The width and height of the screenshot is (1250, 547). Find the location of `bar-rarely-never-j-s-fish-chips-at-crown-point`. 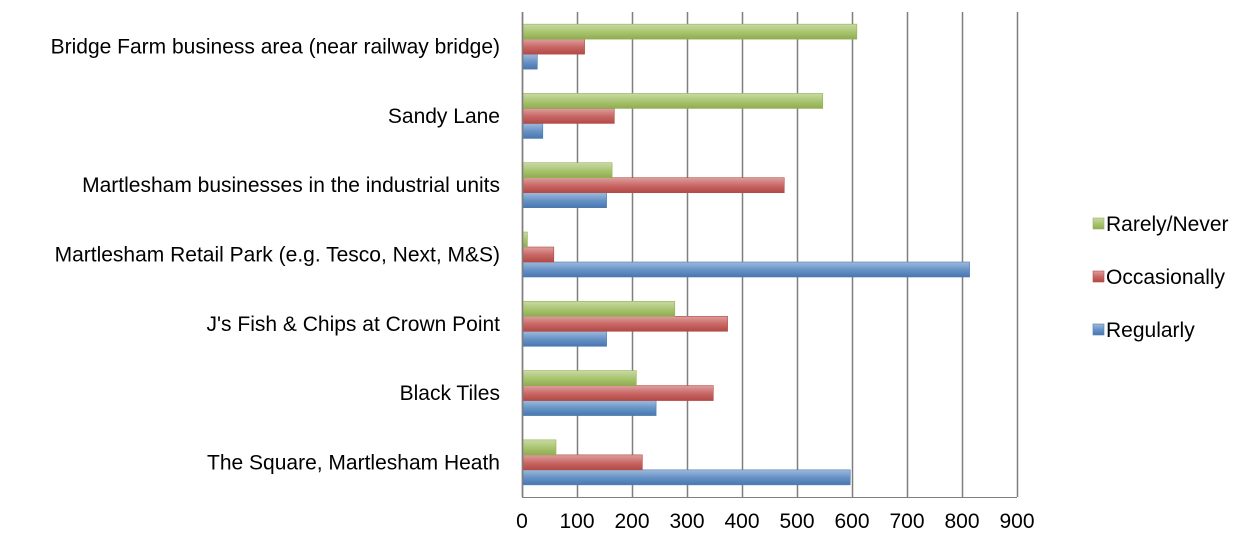

bar-rarely-never-j-s-fish-chips-at-crown-point is located at coordinates (599, 308).